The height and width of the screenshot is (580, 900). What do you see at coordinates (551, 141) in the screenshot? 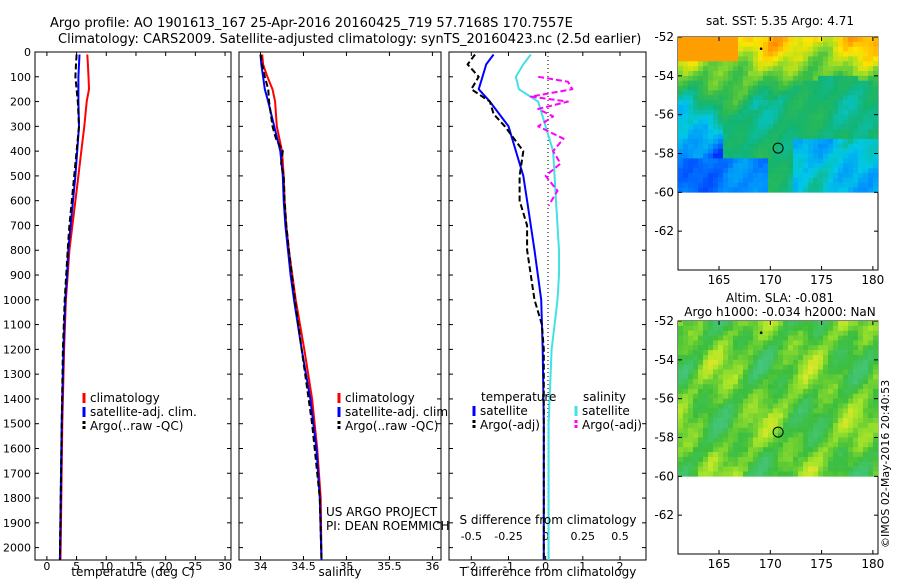
I see `sal-diff-argo-line` at bounding box center [551, 141].